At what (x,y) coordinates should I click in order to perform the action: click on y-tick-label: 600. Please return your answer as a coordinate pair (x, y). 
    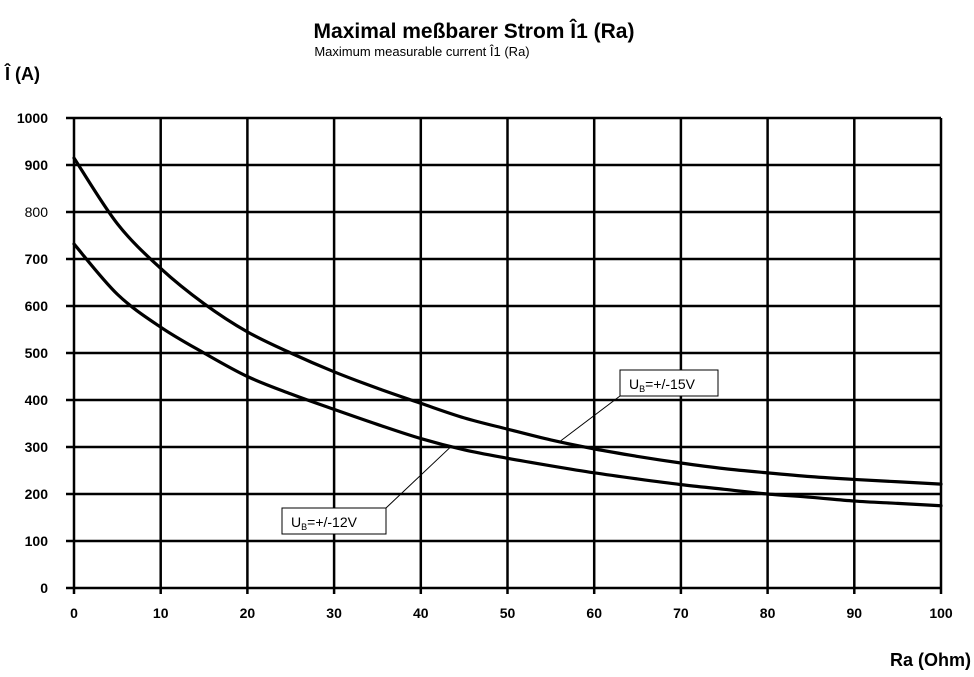
    Looking at the image, I should click on (37, 306).